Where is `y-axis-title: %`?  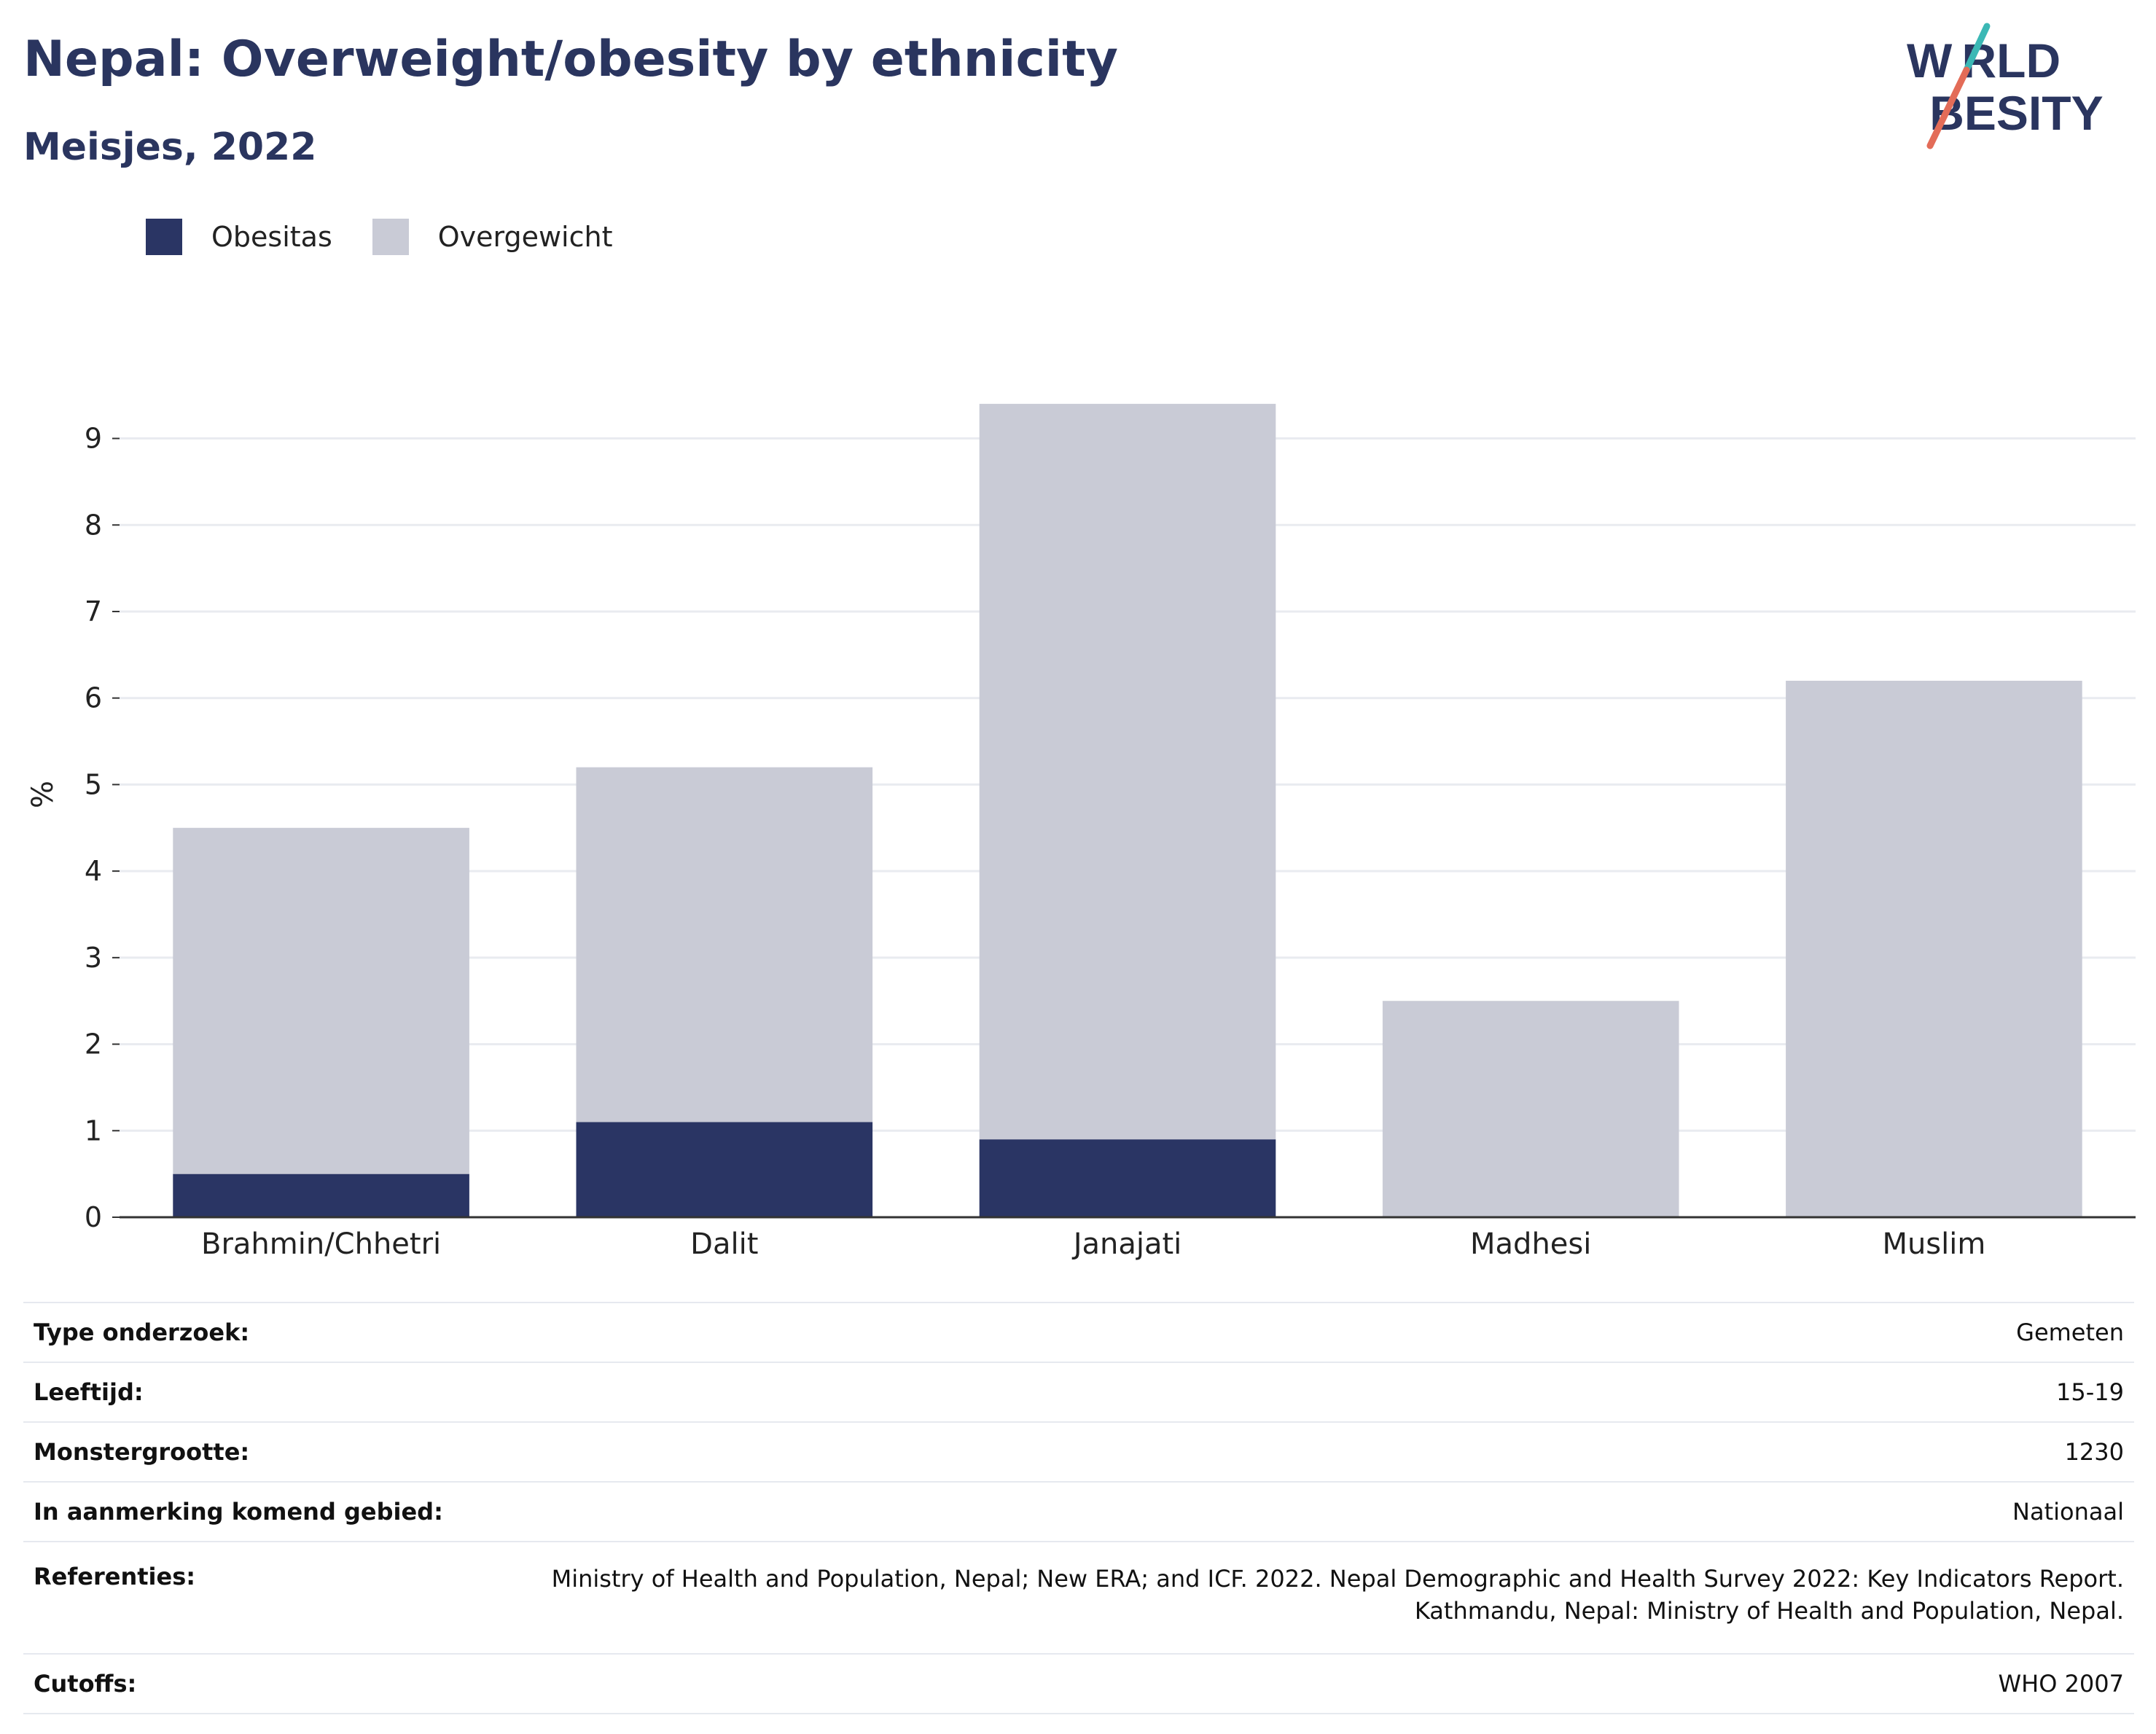
y-axis-title: % is located at coordinates (43, 794).